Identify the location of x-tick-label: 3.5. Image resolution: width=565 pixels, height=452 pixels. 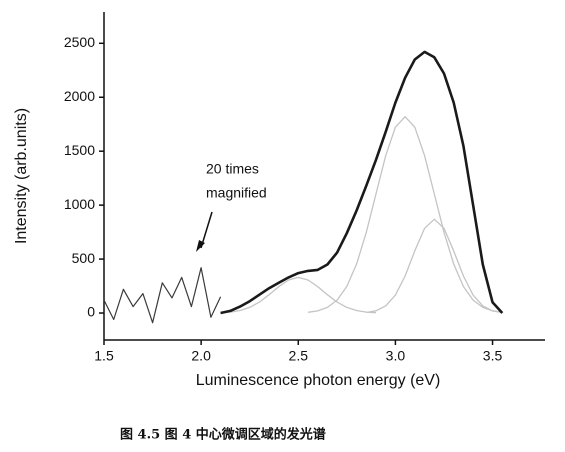
(493, 356).